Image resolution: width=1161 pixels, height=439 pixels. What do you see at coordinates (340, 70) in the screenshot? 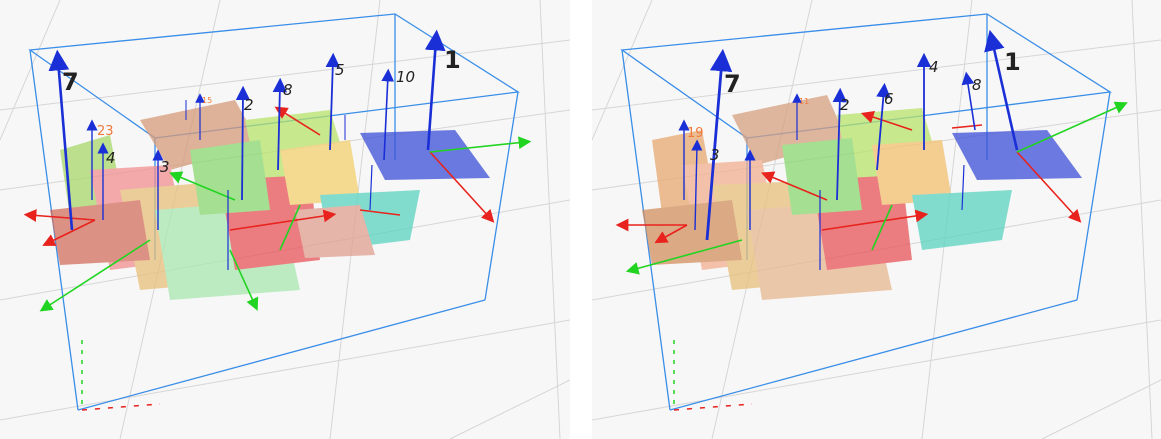
I see `label-5: 5` at bounding box center [340, 70].